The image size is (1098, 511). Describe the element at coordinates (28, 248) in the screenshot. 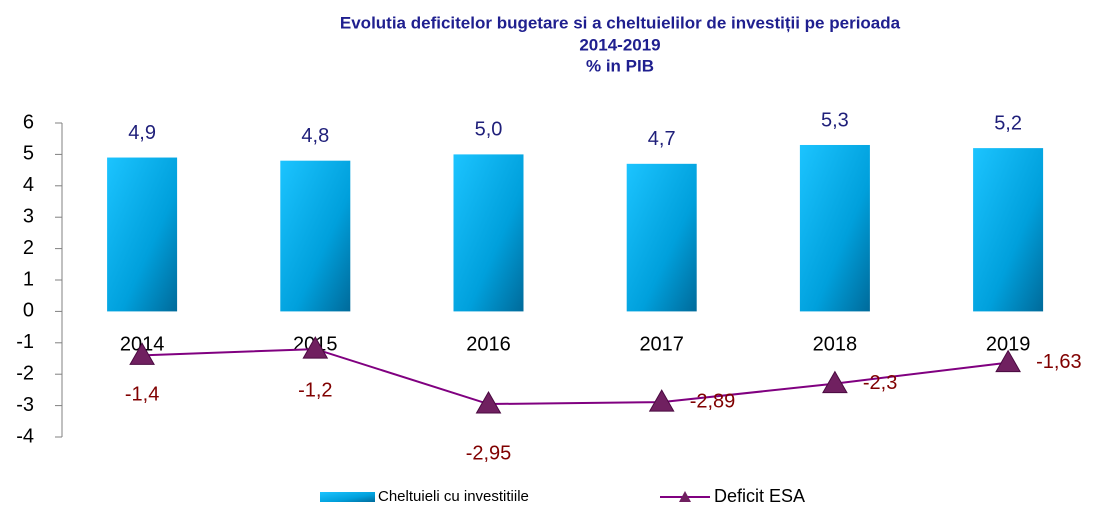

I see `y-tick-label: 2` at that location.